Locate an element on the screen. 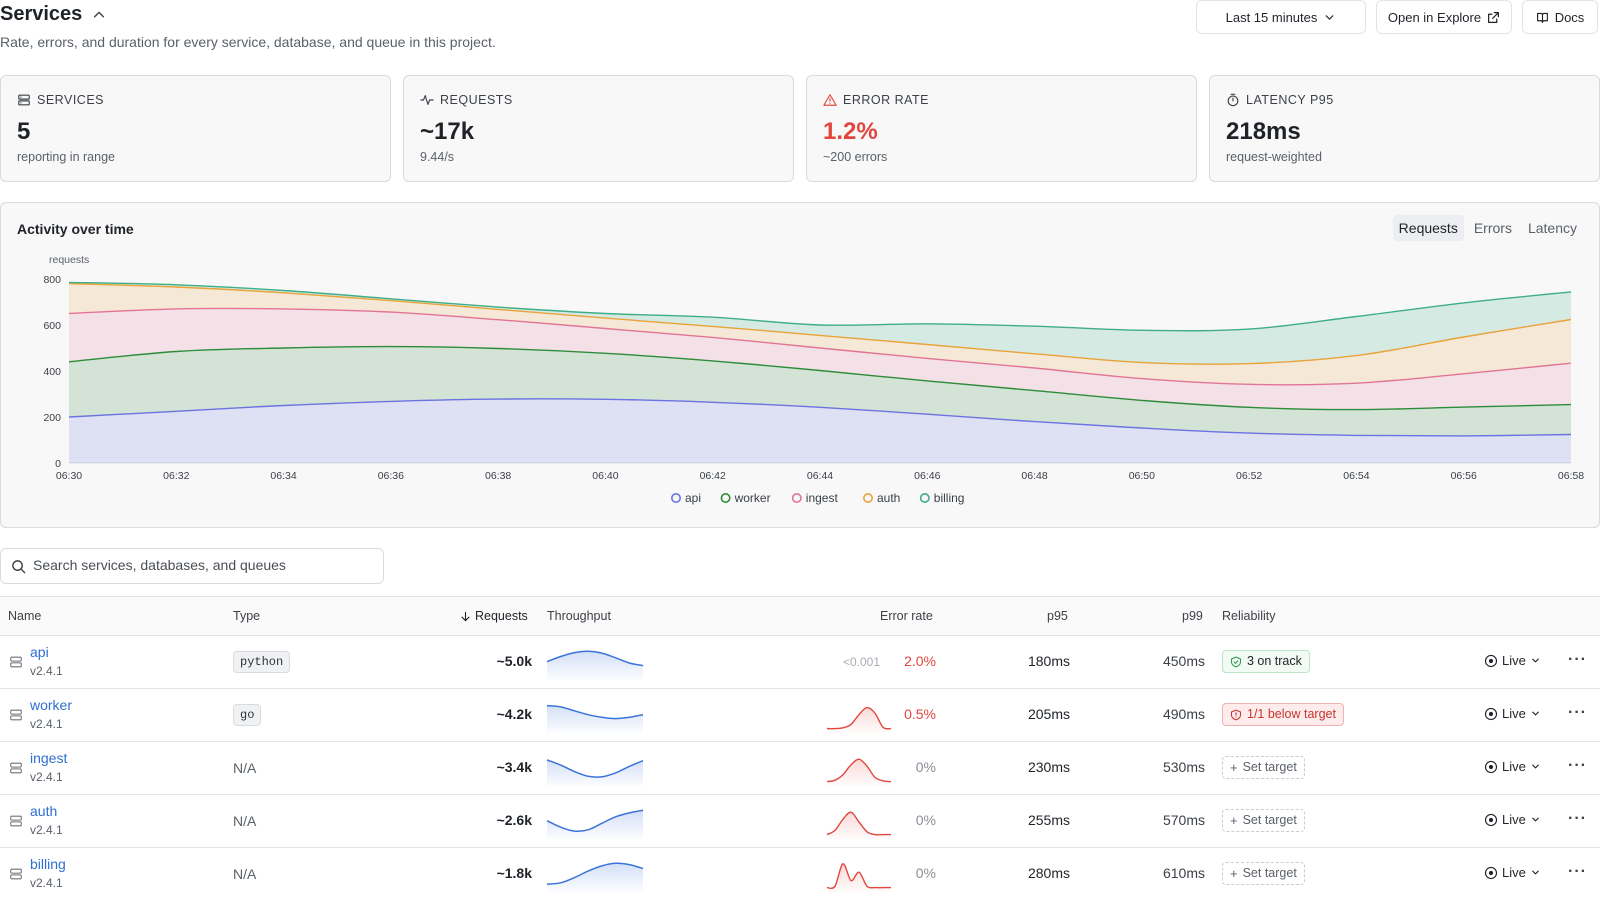 The width and height of the screenshot is (1600, 900). requests-value: ~4.2k is located at coordinates (514, 714).